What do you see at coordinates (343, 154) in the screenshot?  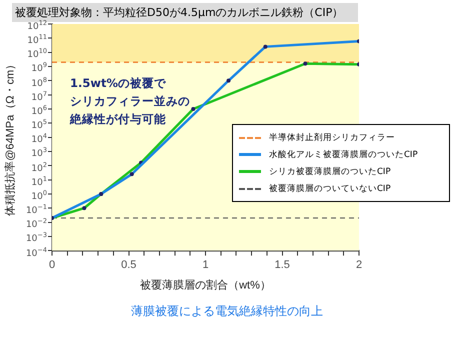 I see `legend-label: 水酸化アルミ被覆薄膜層のついたCIP` at bounding box center [343, 154].